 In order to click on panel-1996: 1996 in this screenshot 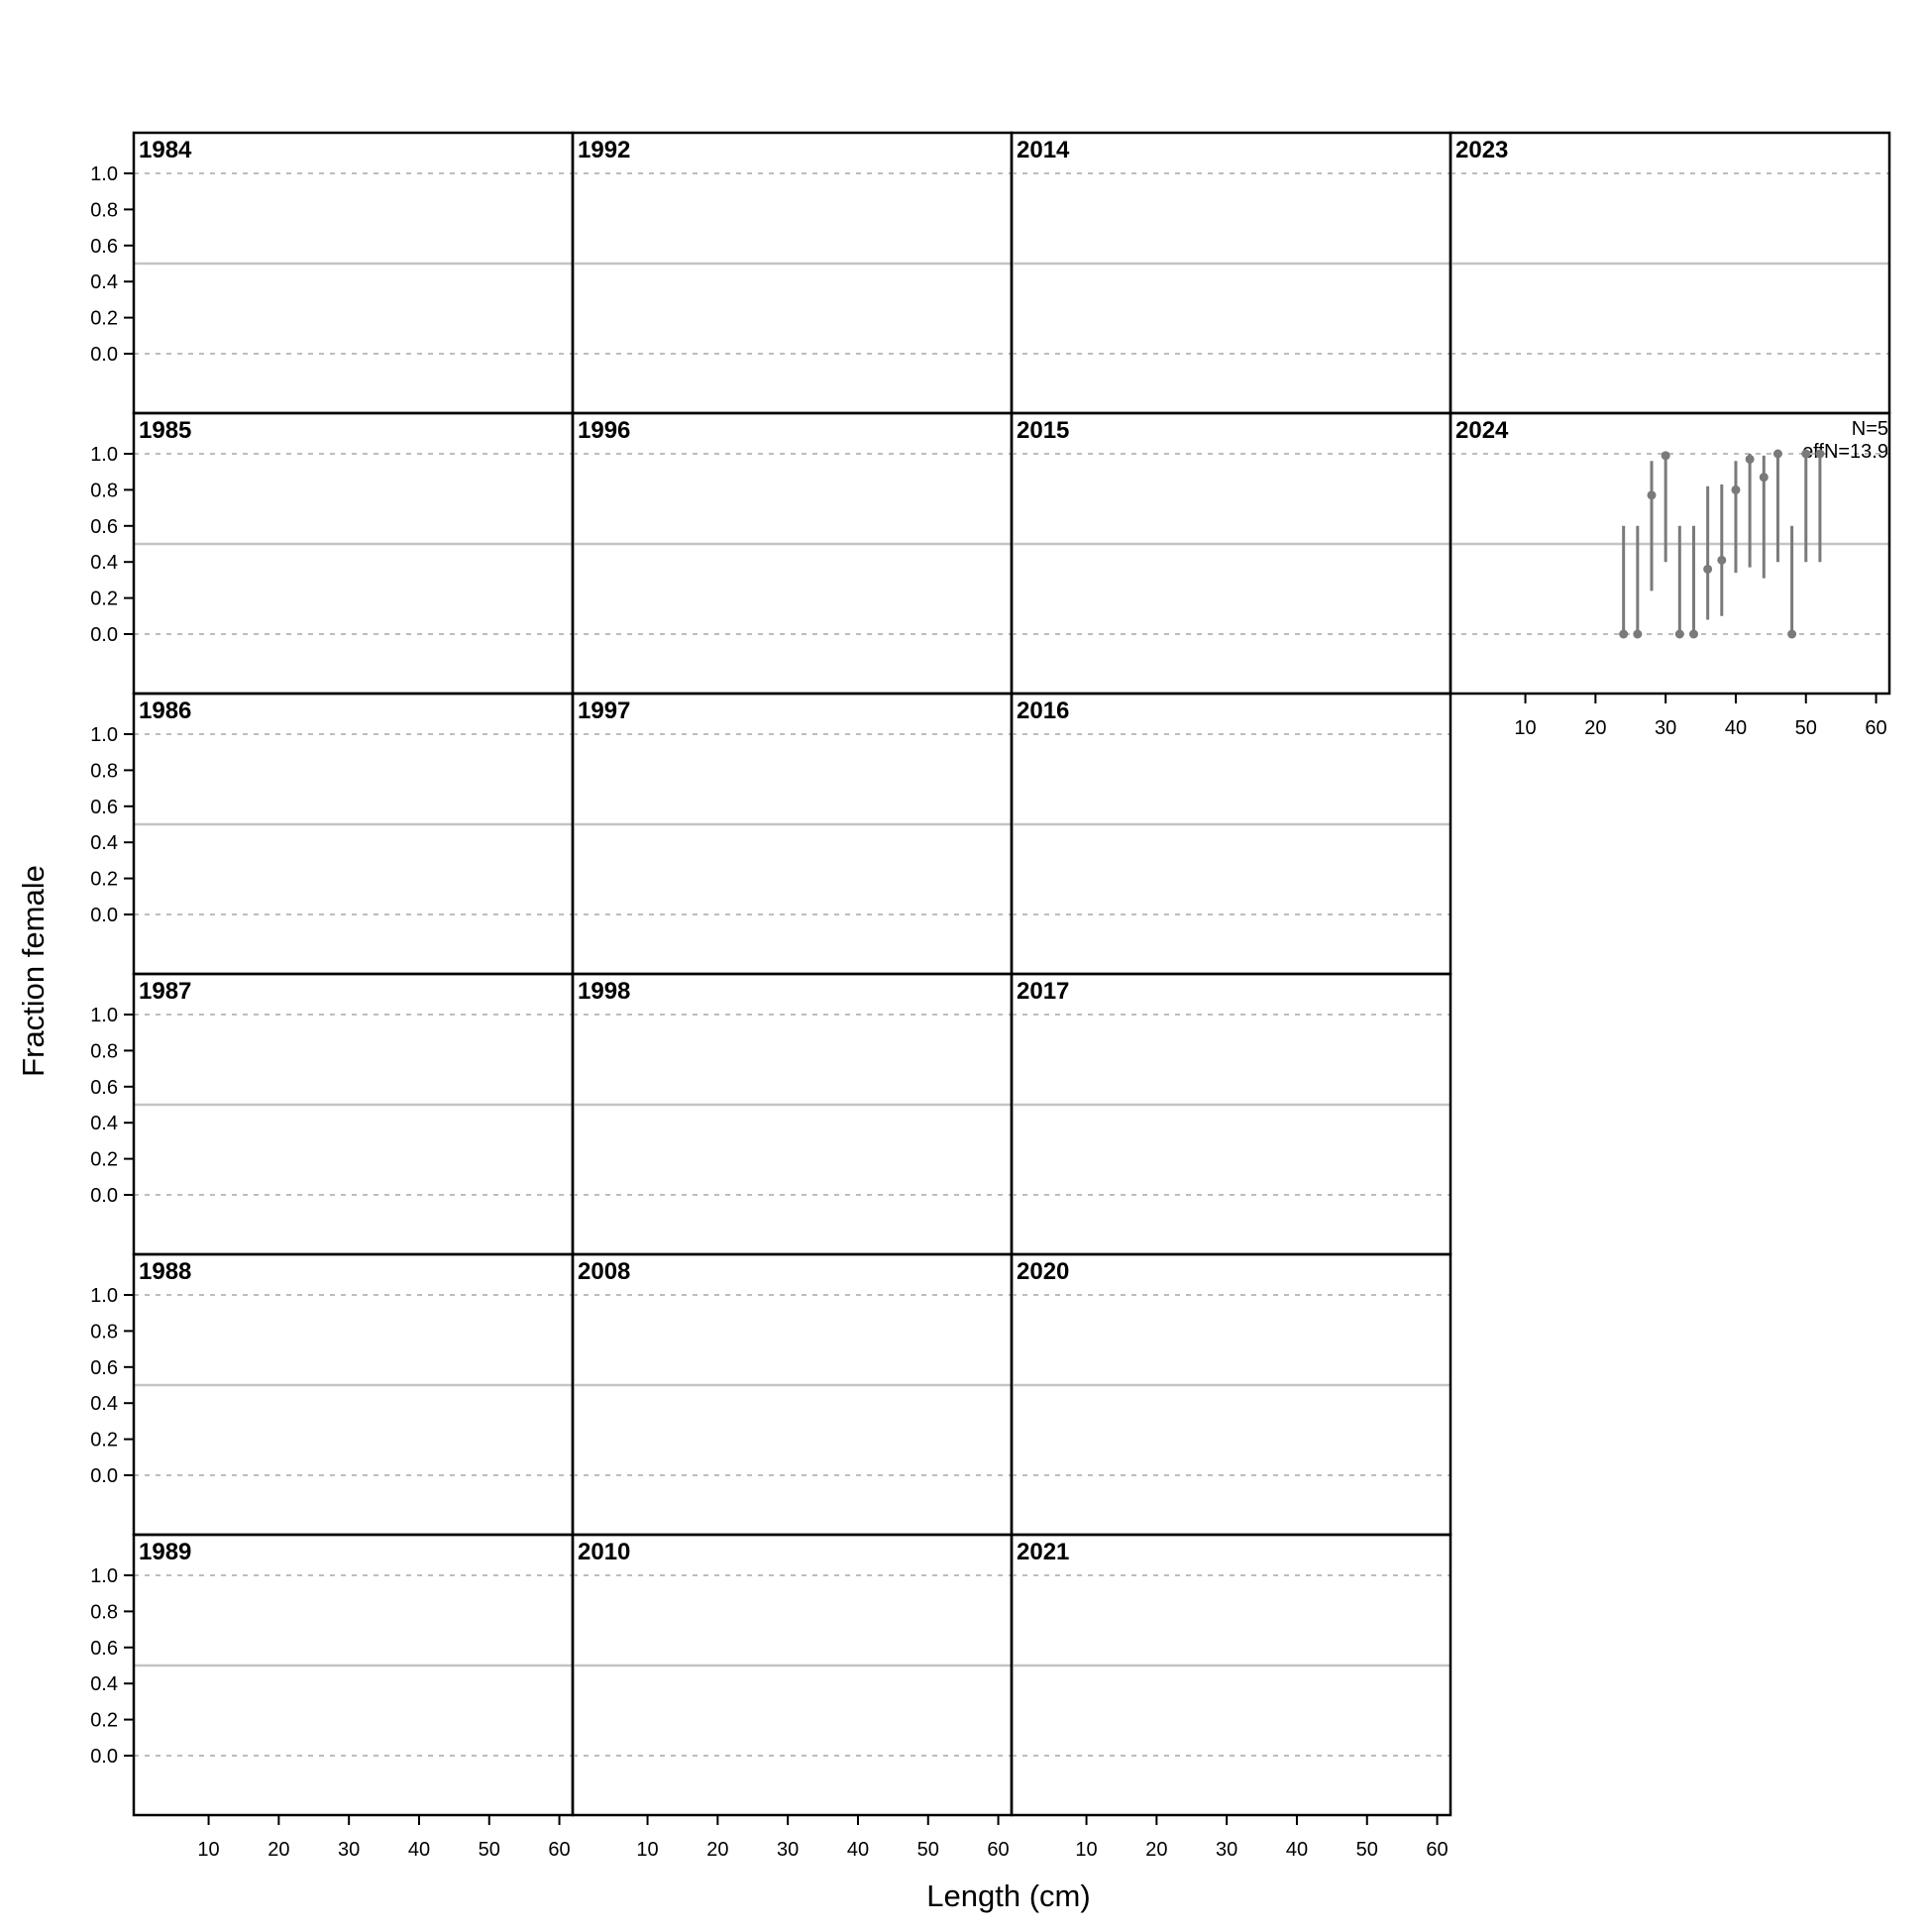, I will do `click(792, 553)`.